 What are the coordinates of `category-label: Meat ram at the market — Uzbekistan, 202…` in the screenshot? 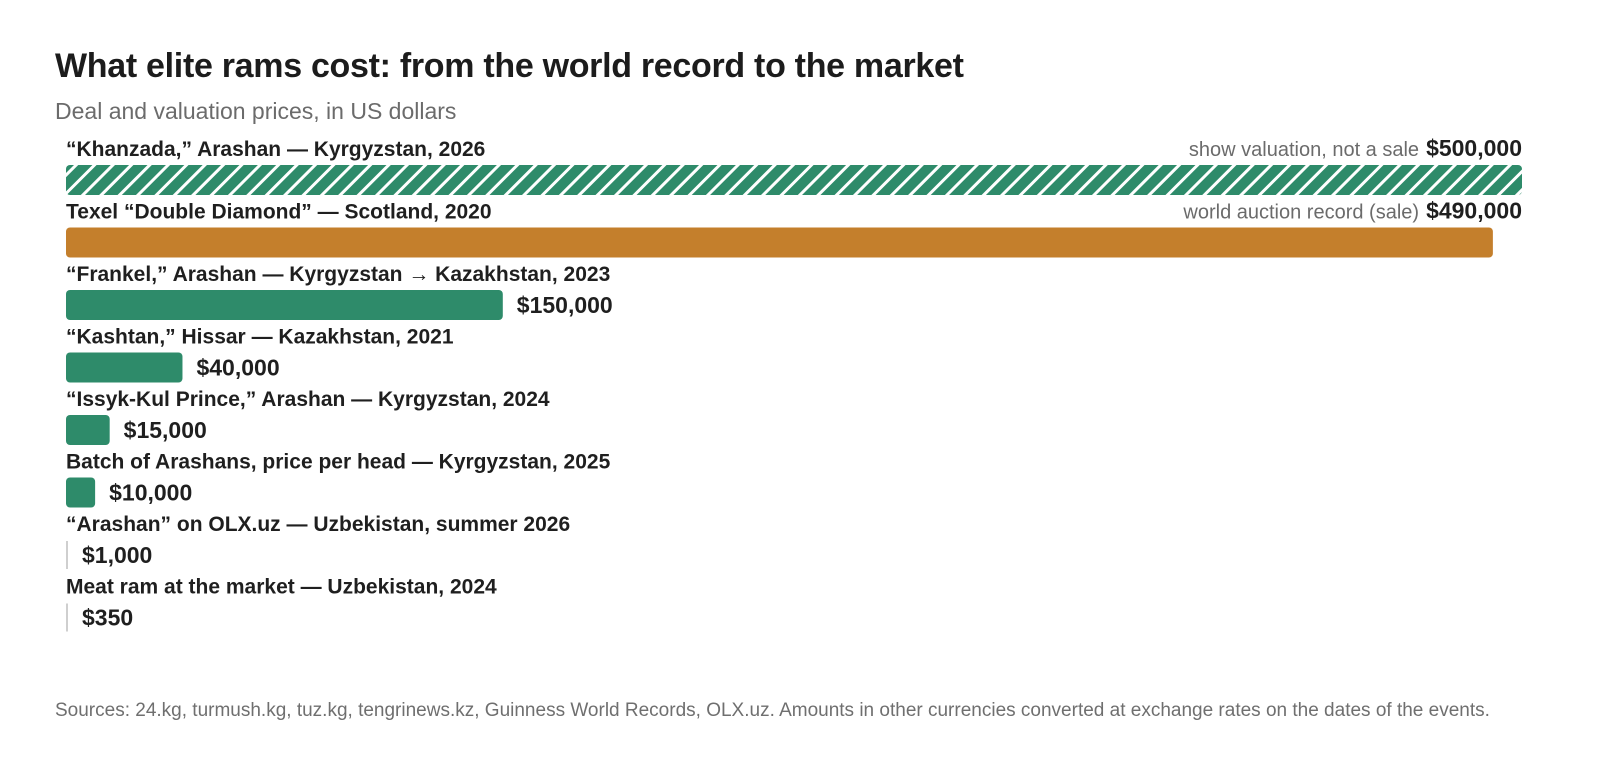 It's located at (281, 587).